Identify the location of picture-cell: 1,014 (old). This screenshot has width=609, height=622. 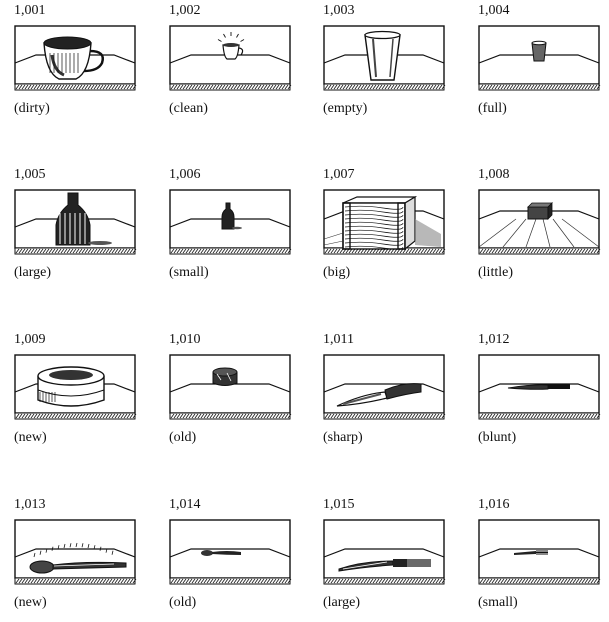
(232, 559).